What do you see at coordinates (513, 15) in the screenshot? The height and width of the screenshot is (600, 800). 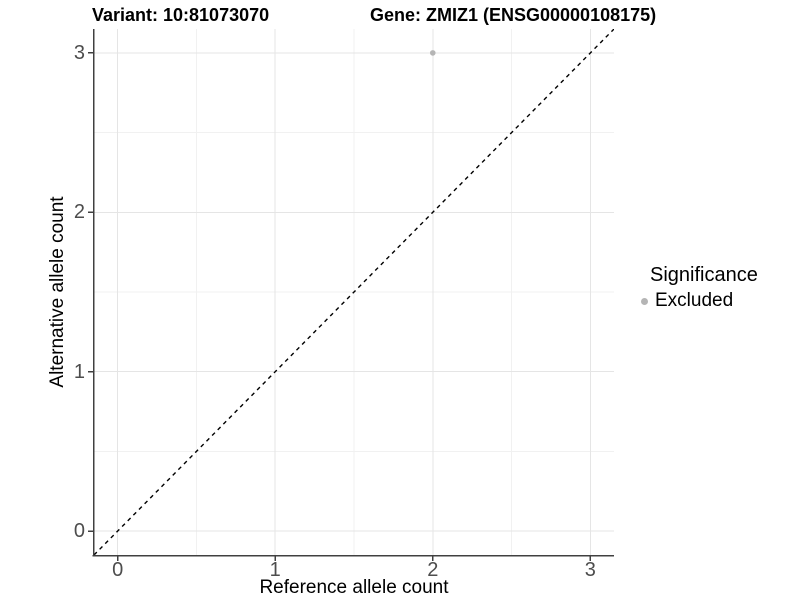 I see `title-gene: Gene: ZMIZ1 (ENSG00000108175)` at bounding box center [513, 15].